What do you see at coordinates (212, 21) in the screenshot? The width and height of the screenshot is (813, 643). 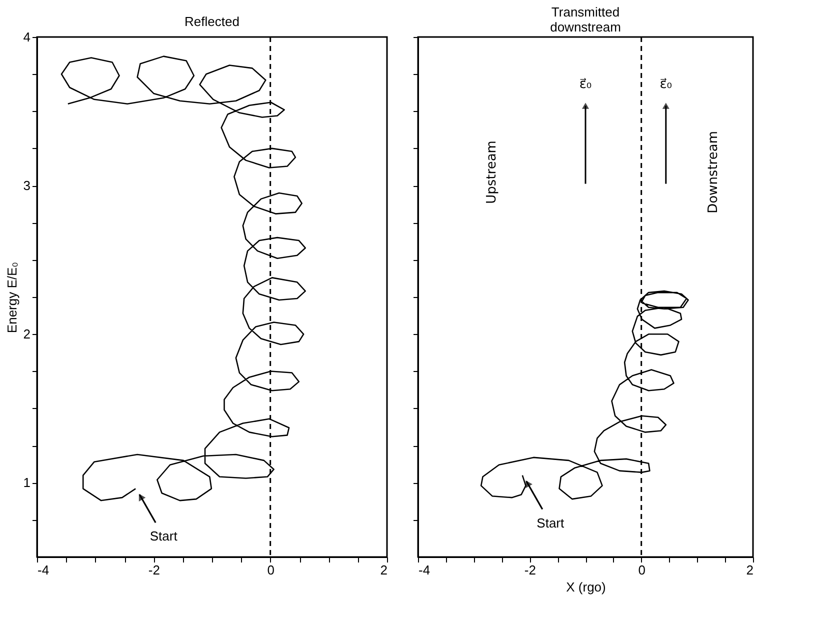 I see `chart-title: Reflected` at bounding box center [212, 21].